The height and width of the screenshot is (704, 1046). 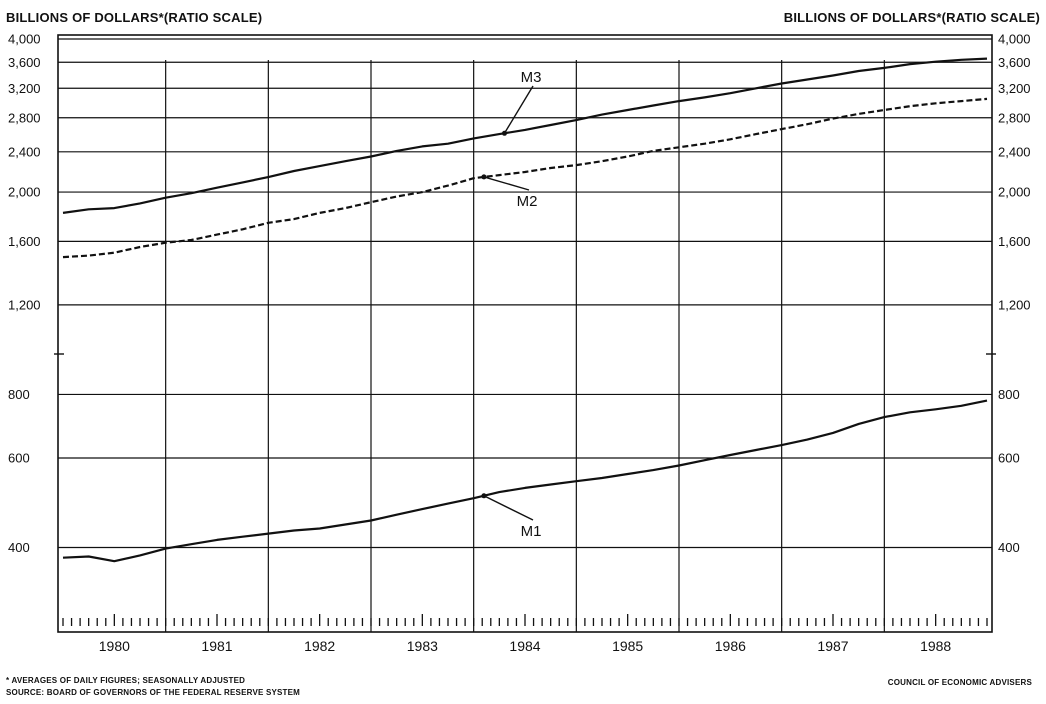 What do you see at coordinates (627, 646) in the screenshot?
I see `x-tick-label-1985: 1985` at bounding box center [627, 646].